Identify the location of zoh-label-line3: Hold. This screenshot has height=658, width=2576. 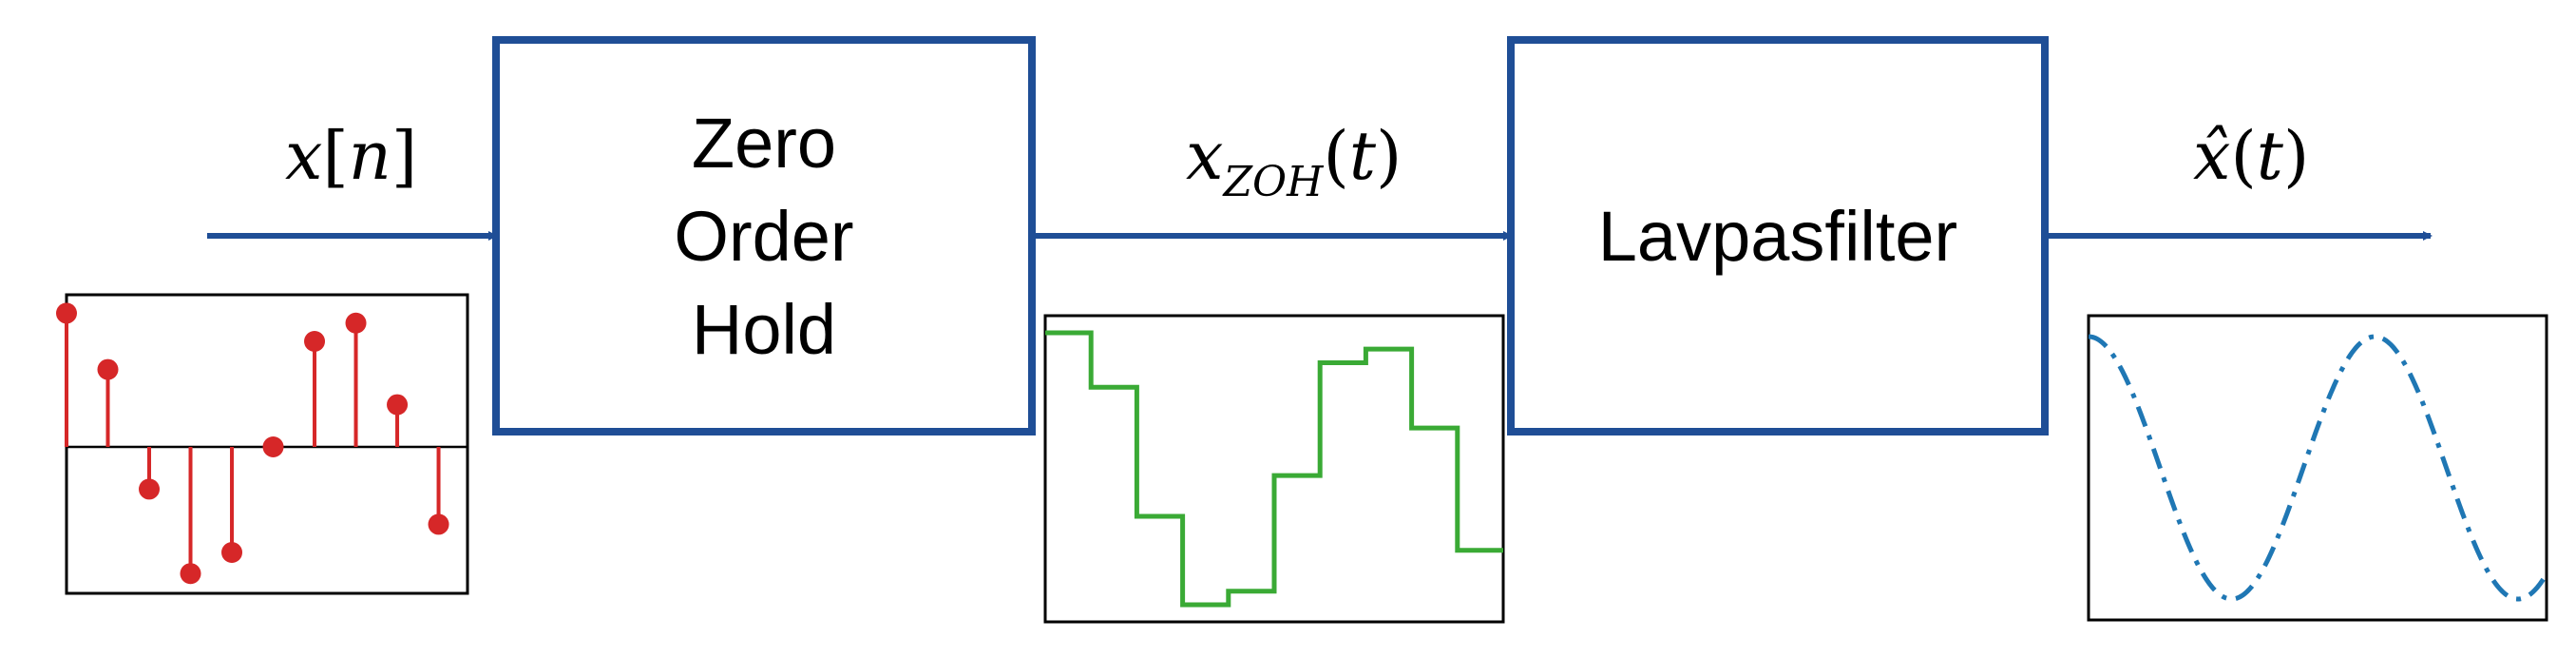
(764, 330).